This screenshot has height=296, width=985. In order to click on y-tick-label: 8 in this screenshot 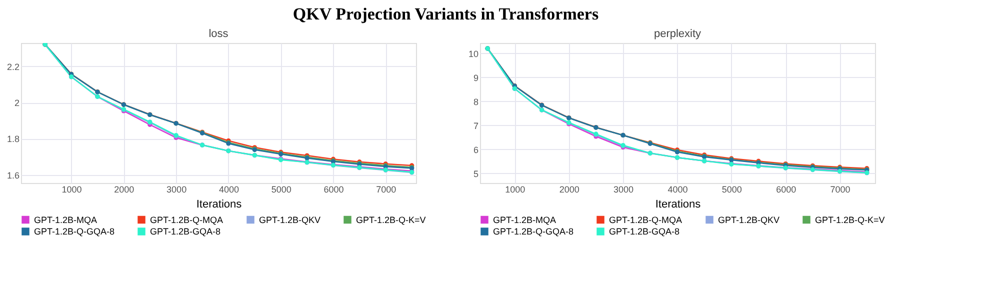, I will do `click(475, 101)`.